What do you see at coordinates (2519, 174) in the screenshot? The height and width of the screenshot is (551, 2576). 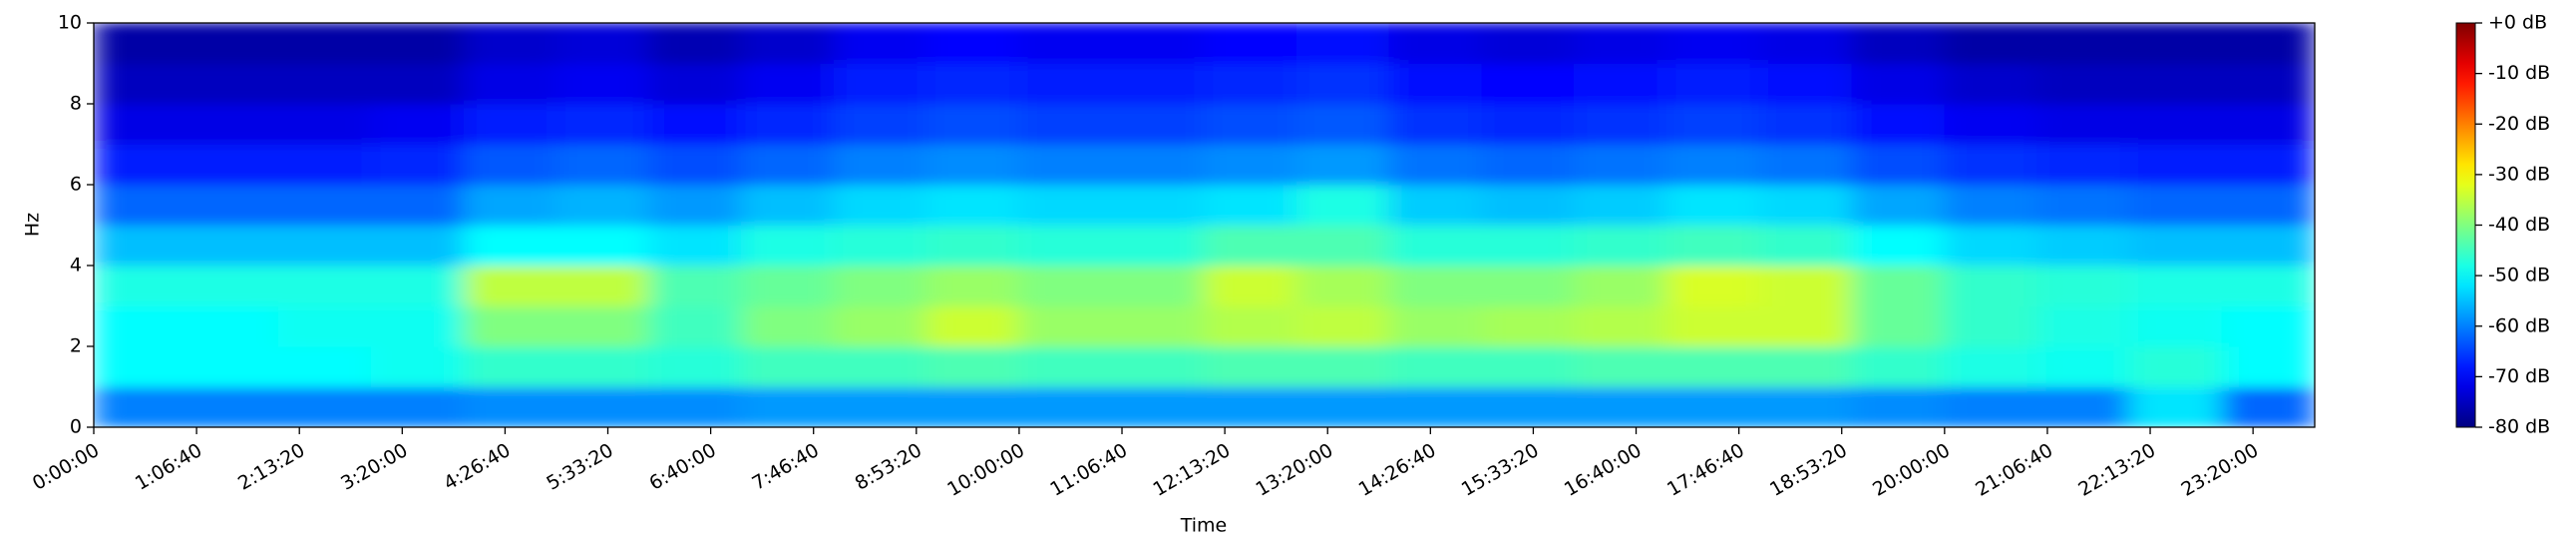 I see `colorbar-tick-label: -30 dB` at bounding box center [2519, 174].